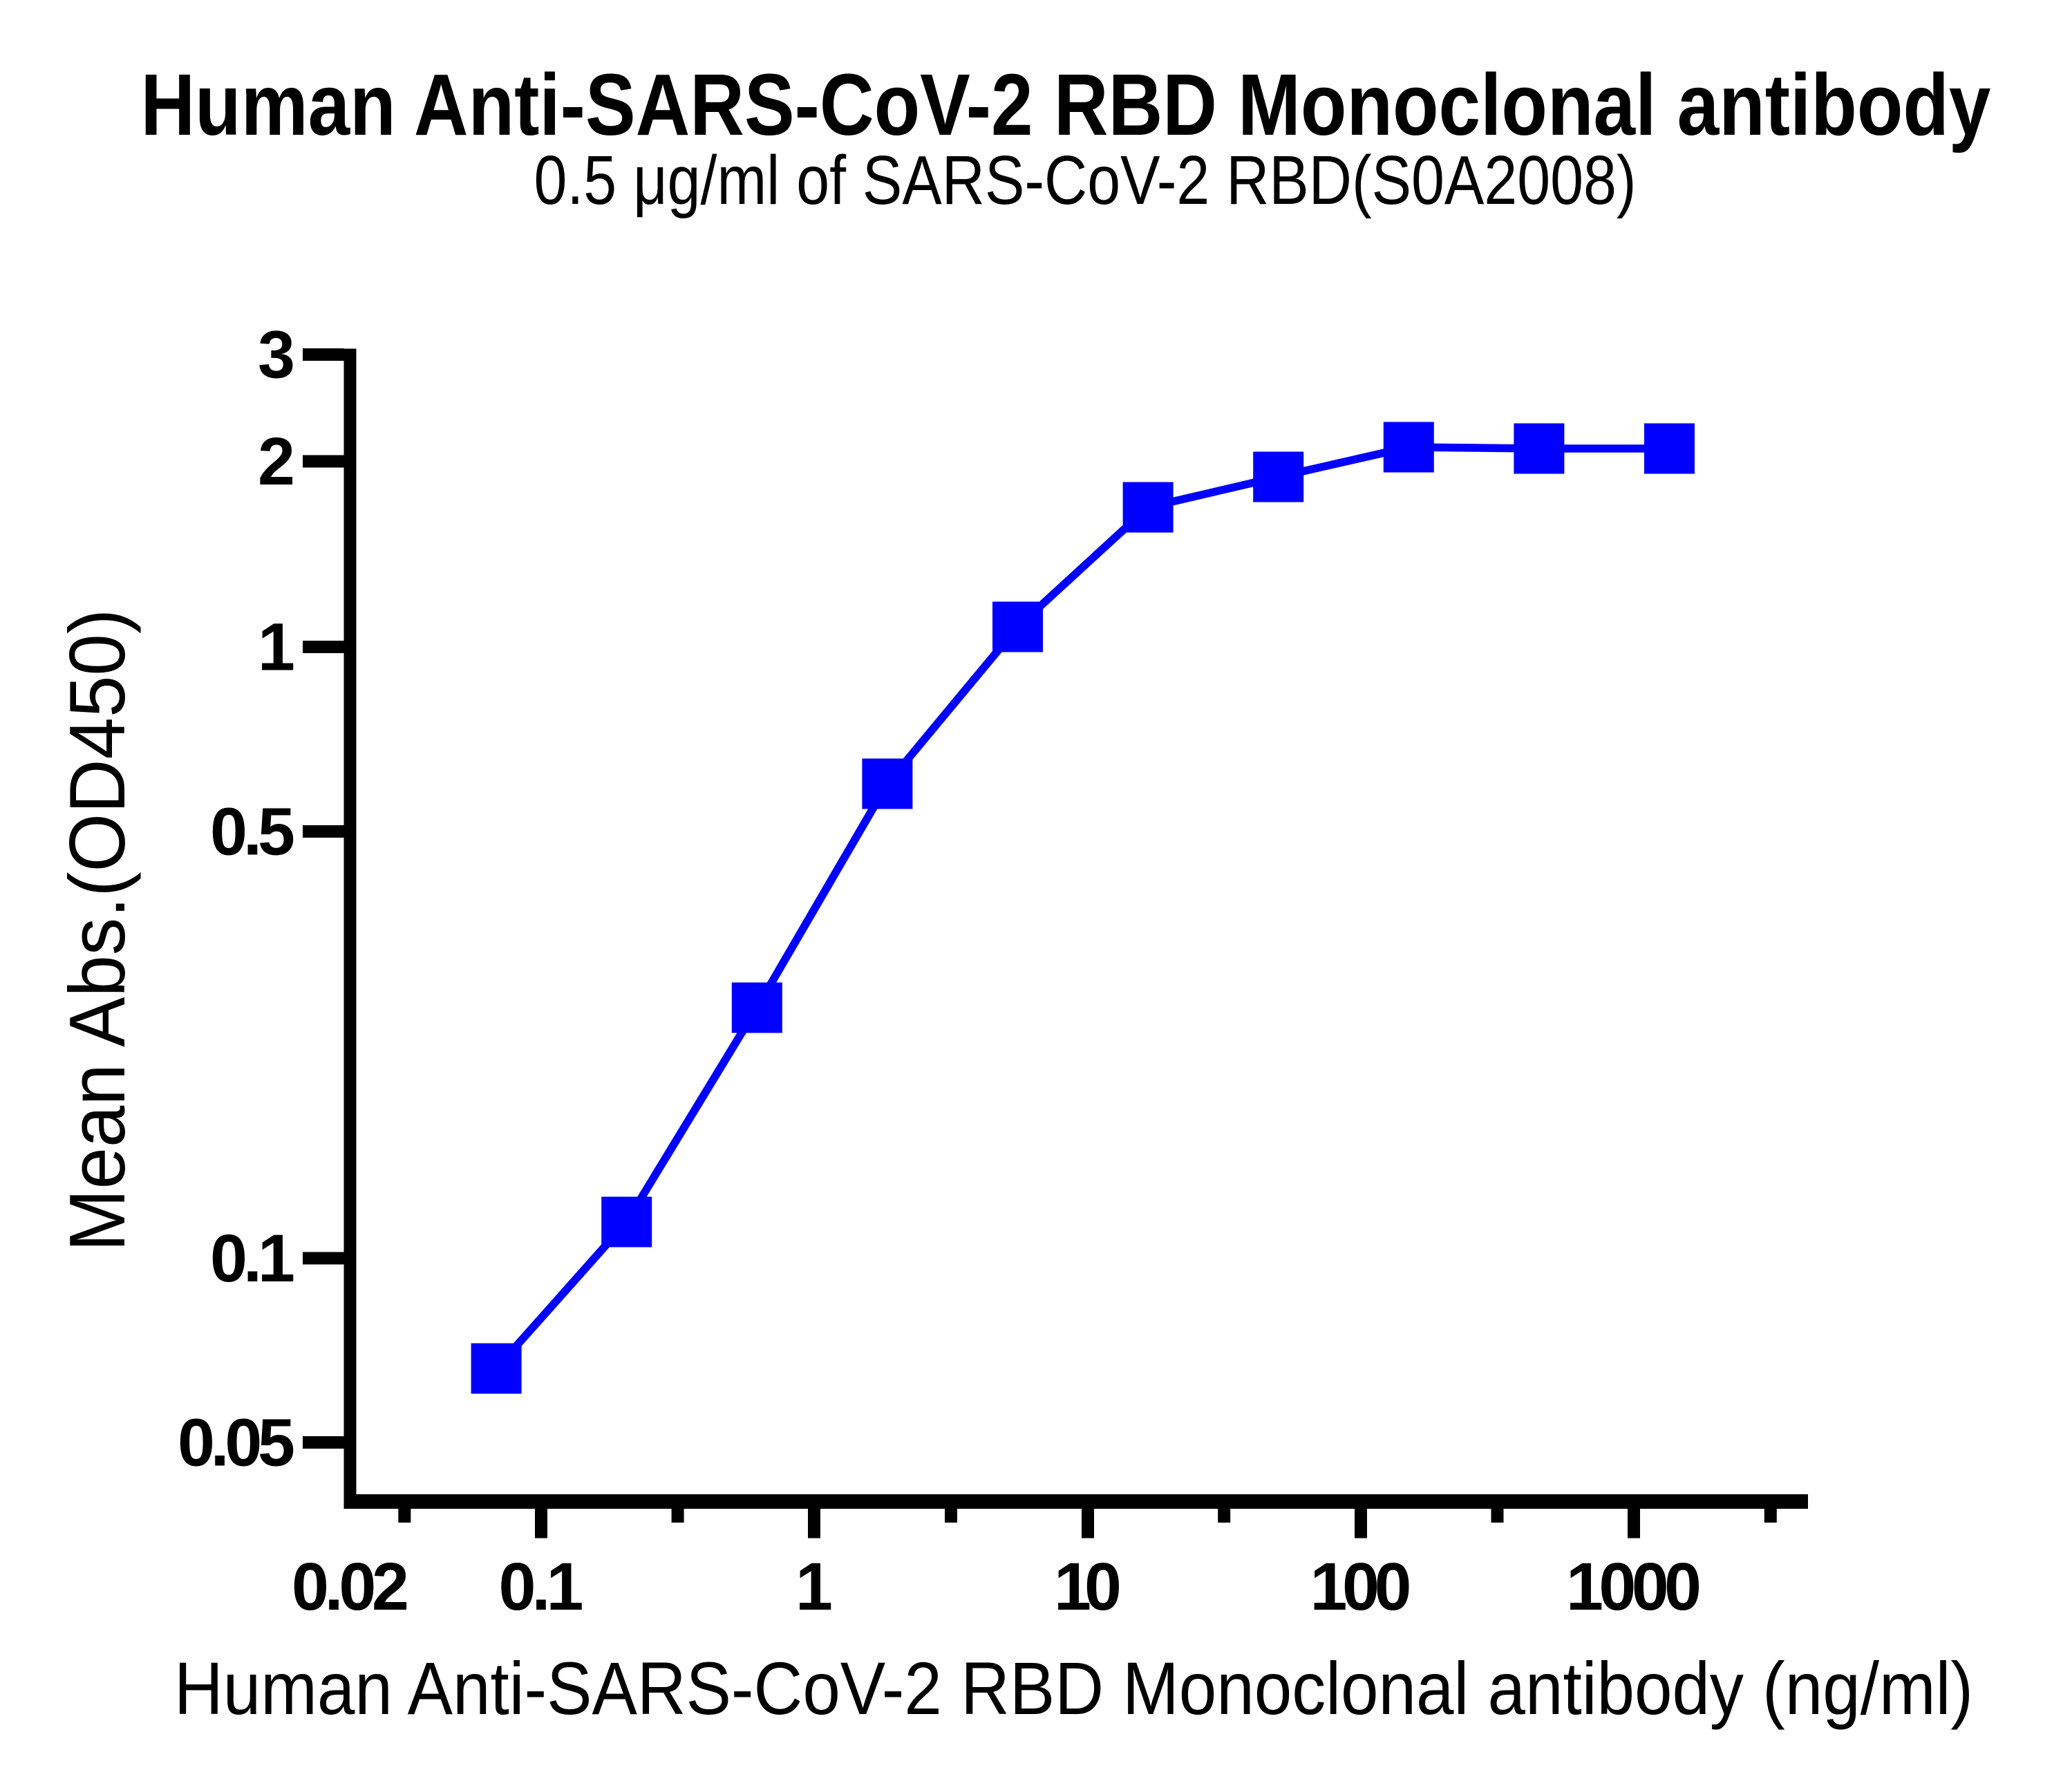 The image size is (2072, 1788). I want to click on svg-text: 10, so click(1088, 1586).